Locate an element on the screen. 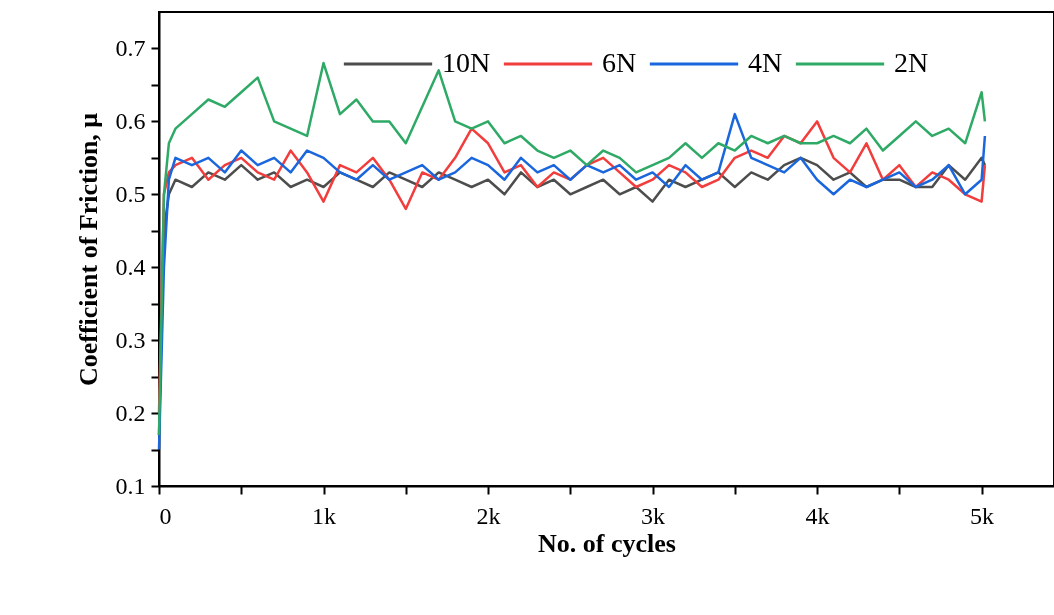 The height and width of the screenshot is (615, 1054). x-tick-label: 0 is located at coordinates (165, 515).